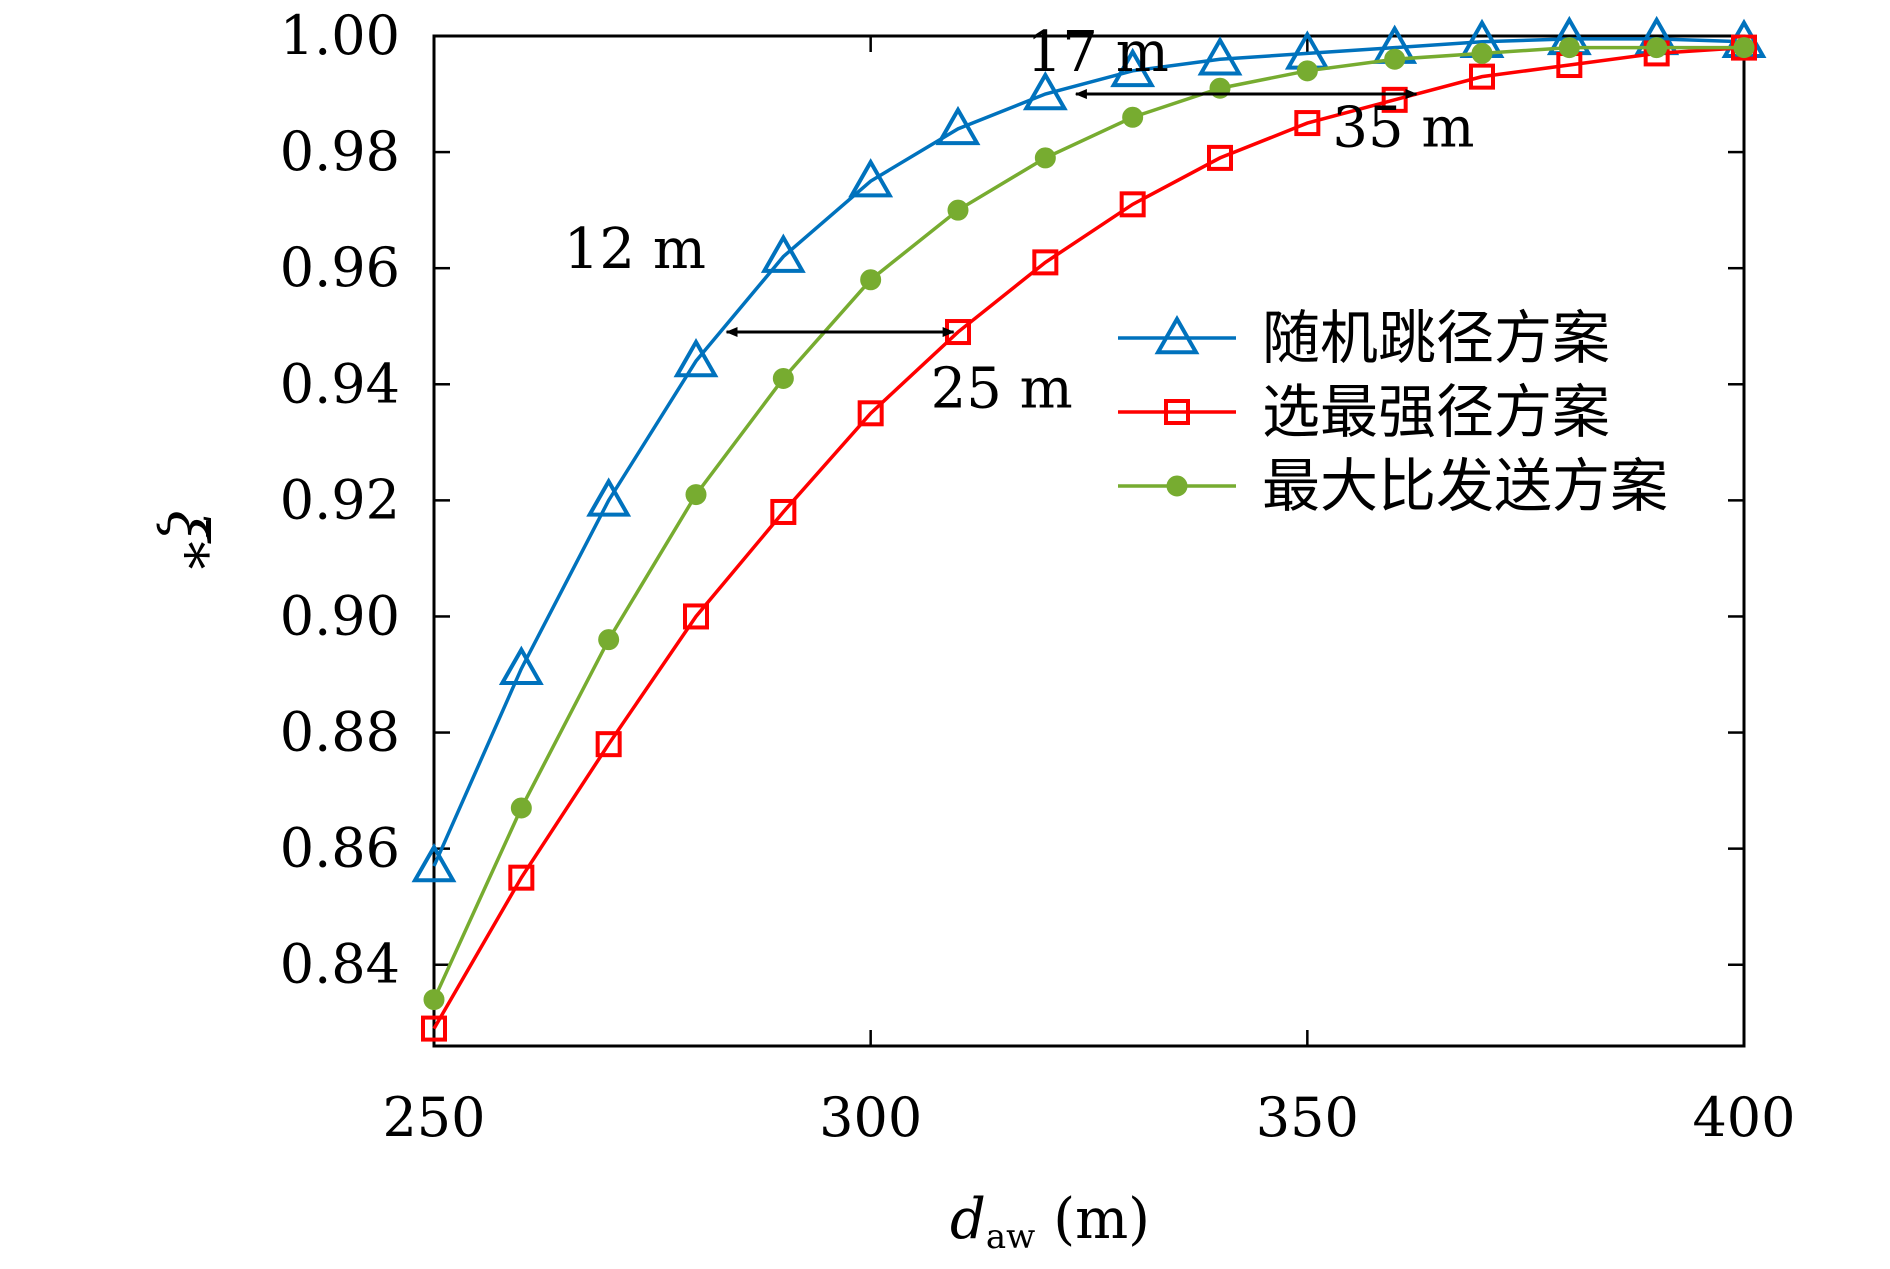  Describe the element at coordinates (340, 732) in the screenshot. I see `y-tick-label: 0.88` at that location.